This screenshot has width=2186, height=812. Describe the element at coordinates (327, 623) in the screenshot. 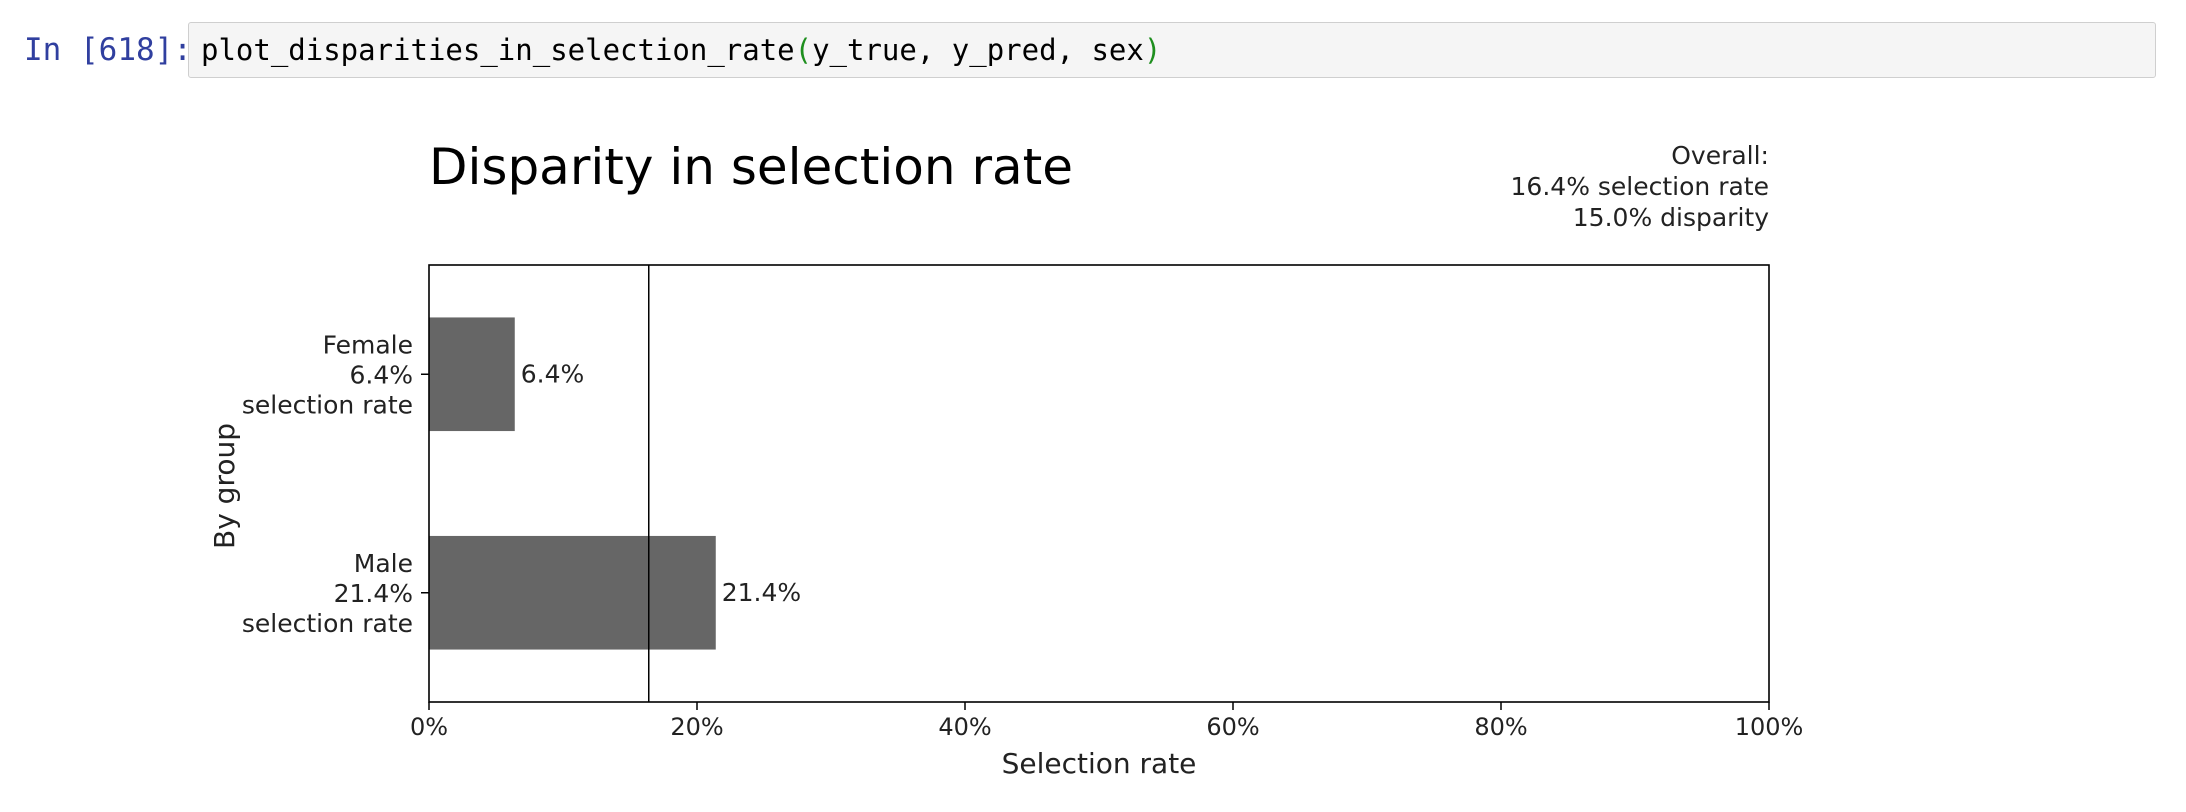

I see `y-tick-label-male-line3: selection rate` at that location.